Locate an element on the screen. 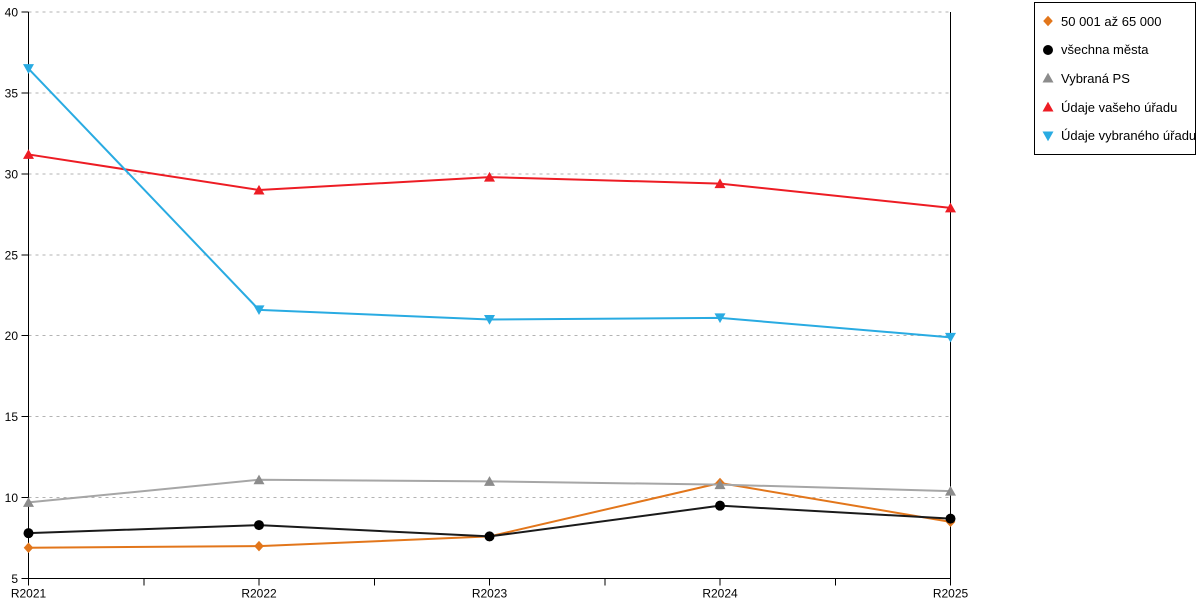 This screenshot has width=1200, height=600. legend-item-all-cities: všechna města is located at coordinates (1115, 50).